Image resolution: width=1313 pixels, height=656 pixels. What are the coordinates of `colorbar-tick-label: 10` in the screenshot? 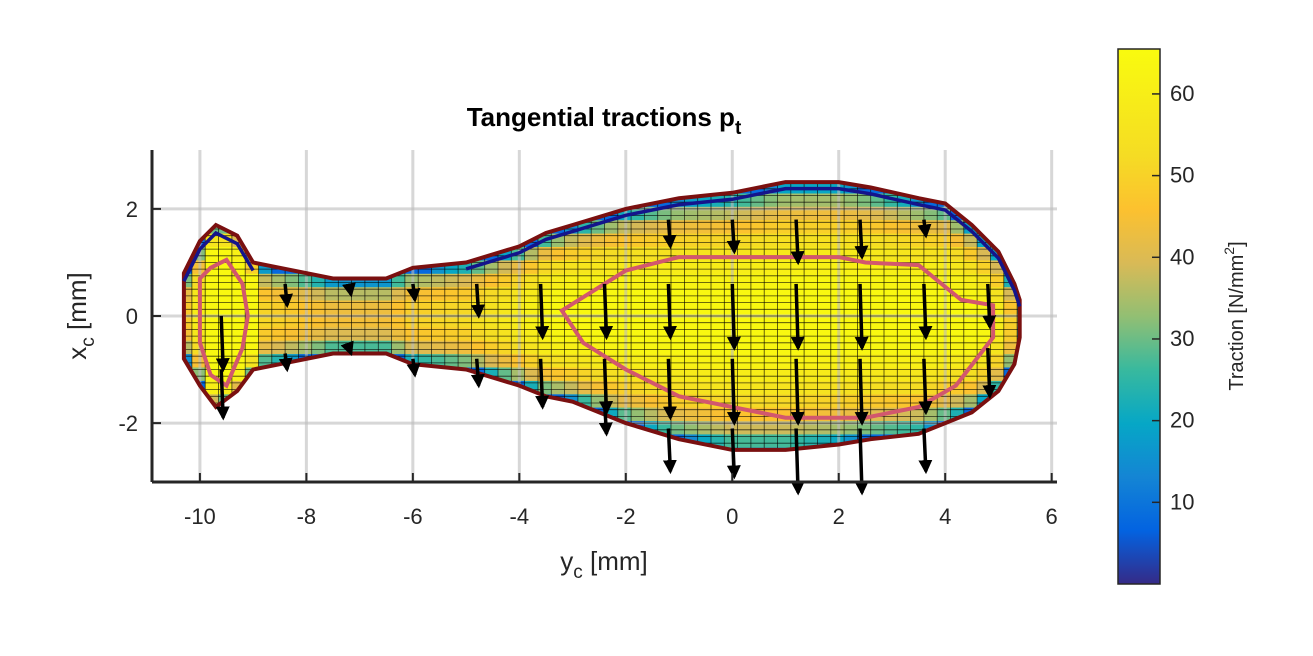 It's located at (1182, 501).